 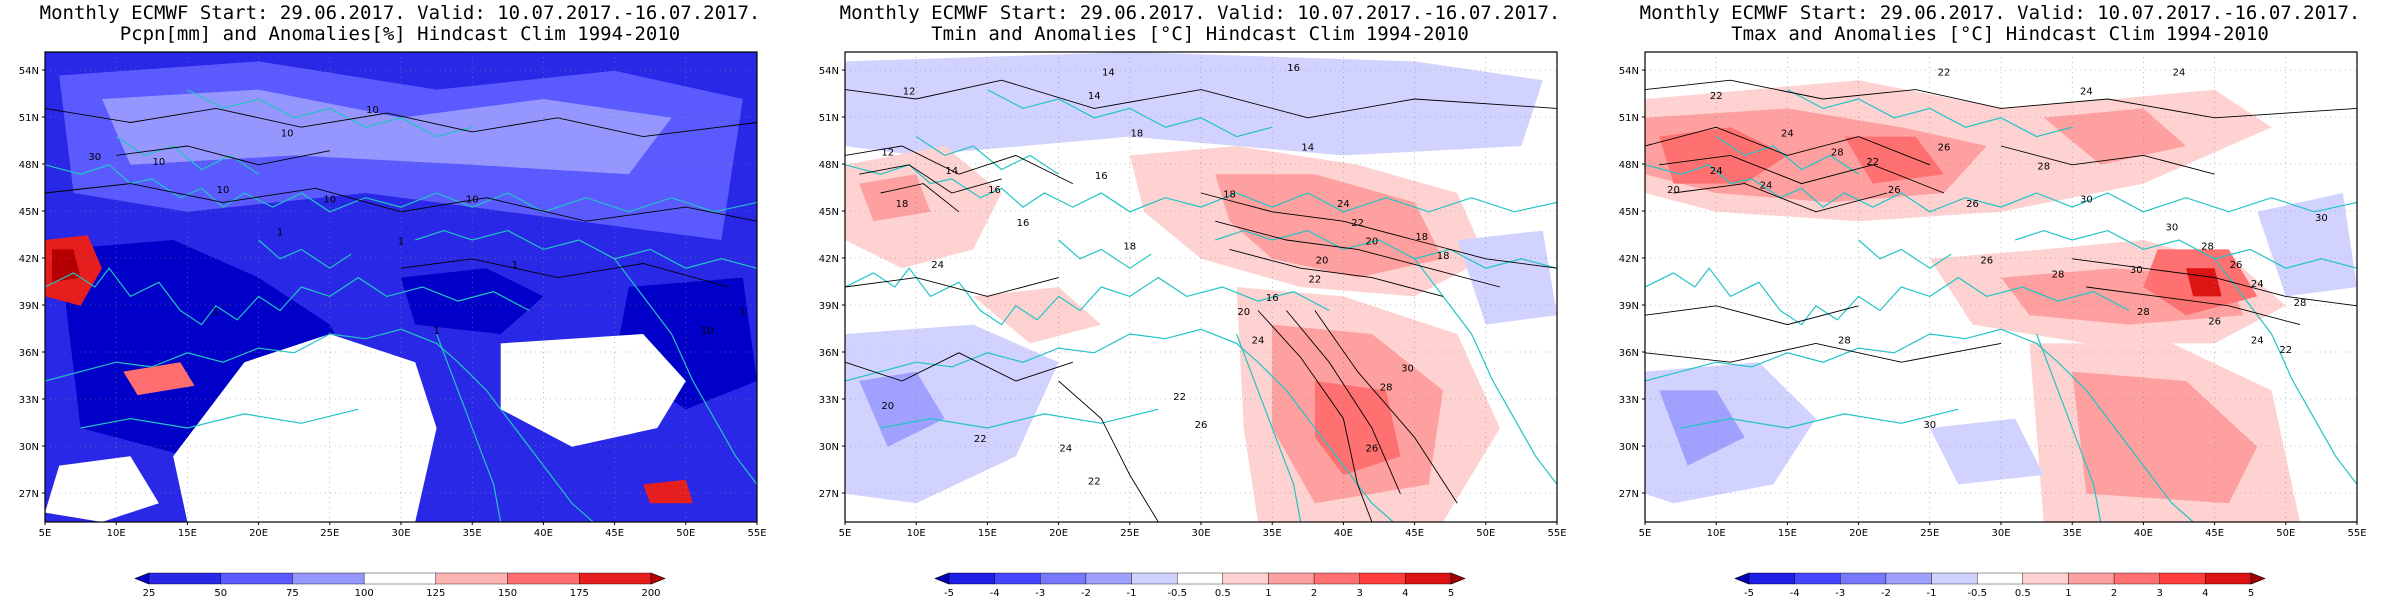 What do you see at coordinates (29, 118) in the screenshot?
I see `lat-label: 51N` at bounding box center [29, 118].